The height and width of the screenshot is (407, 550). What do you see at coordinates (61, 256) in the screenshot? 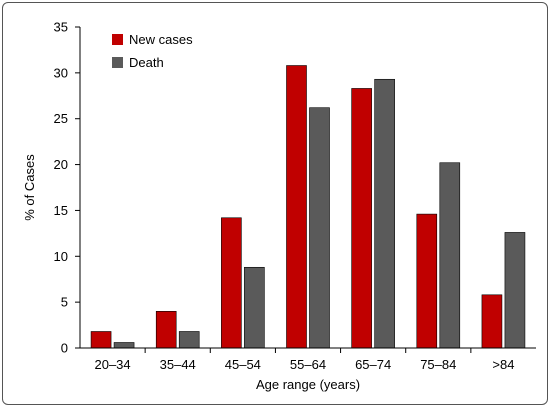
I see `y-tick-label: 10` at bounding box center [61, 256].